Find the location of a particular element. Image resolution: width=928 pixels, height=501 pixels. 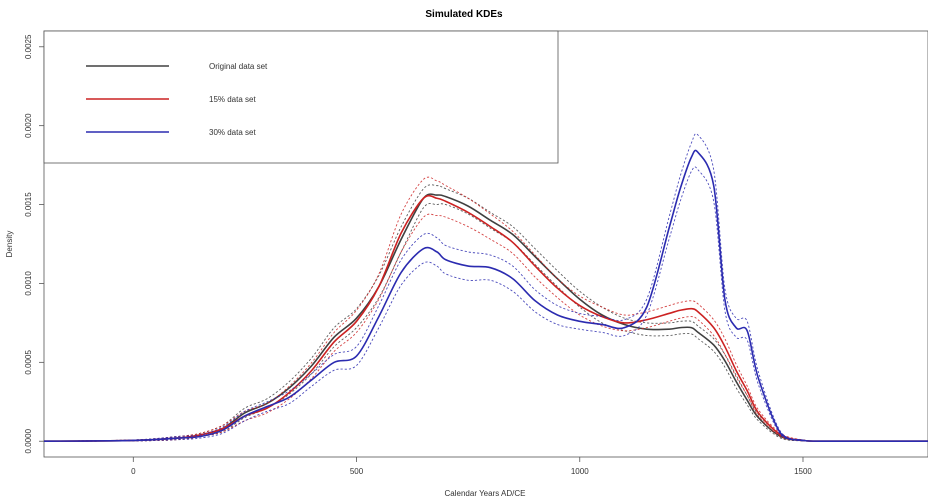

y-tick-label: 0.0025 is located at coordinates (28, 46).